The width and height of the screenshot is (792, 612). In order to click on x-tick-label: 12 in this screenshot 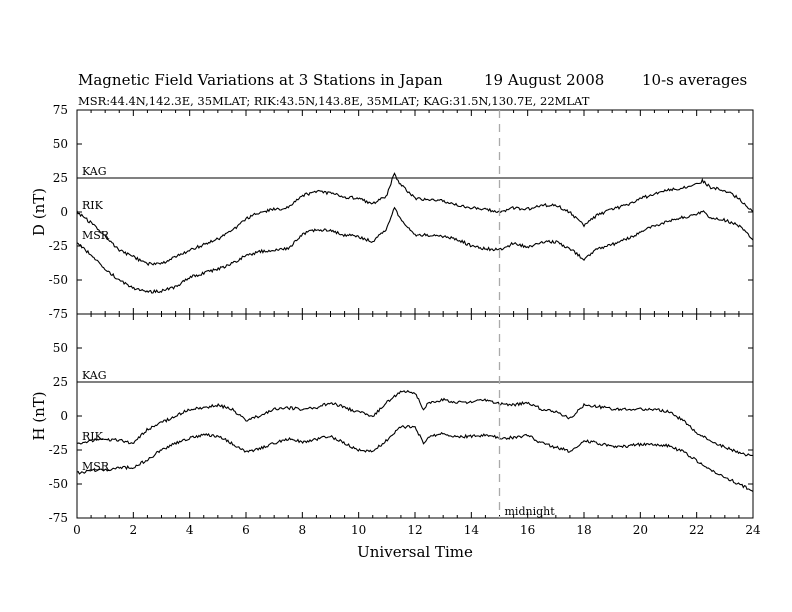, I will do `click(414, 530)`.